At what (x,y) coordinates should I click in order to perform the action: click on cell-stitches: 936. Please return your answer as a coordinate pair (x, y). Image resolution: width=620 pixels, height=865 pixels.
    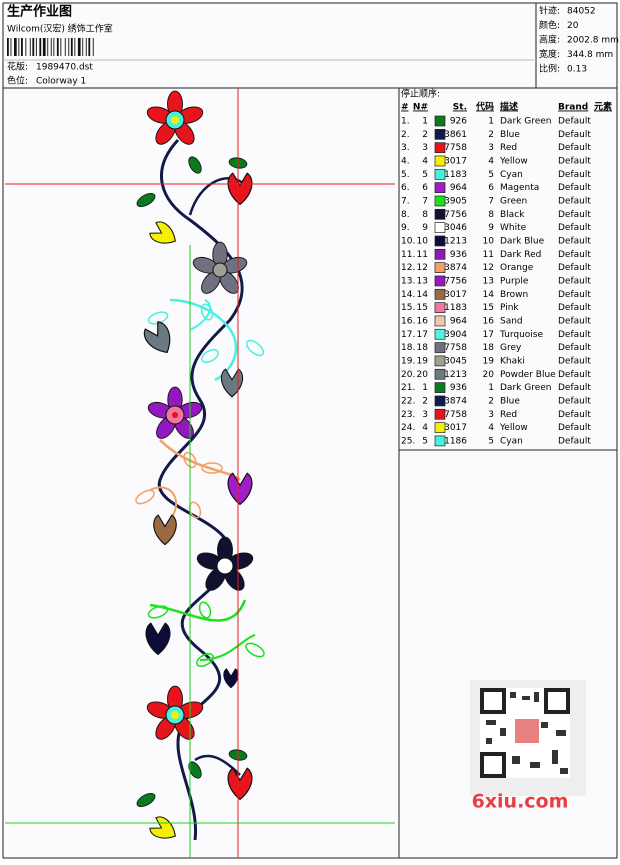
    Looking at the image, I should click on (458, 388).